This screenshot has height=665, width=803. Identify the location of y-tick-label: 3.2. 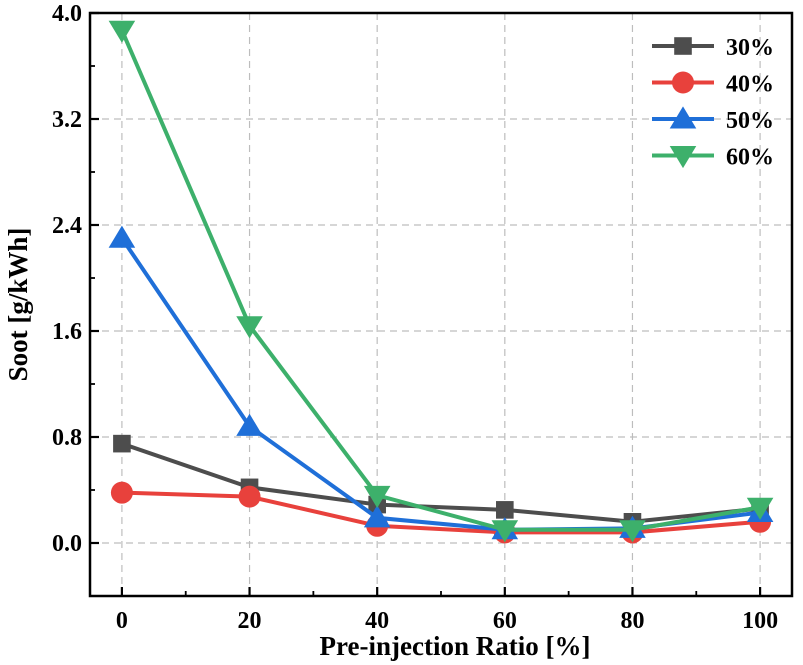
(67, 120).